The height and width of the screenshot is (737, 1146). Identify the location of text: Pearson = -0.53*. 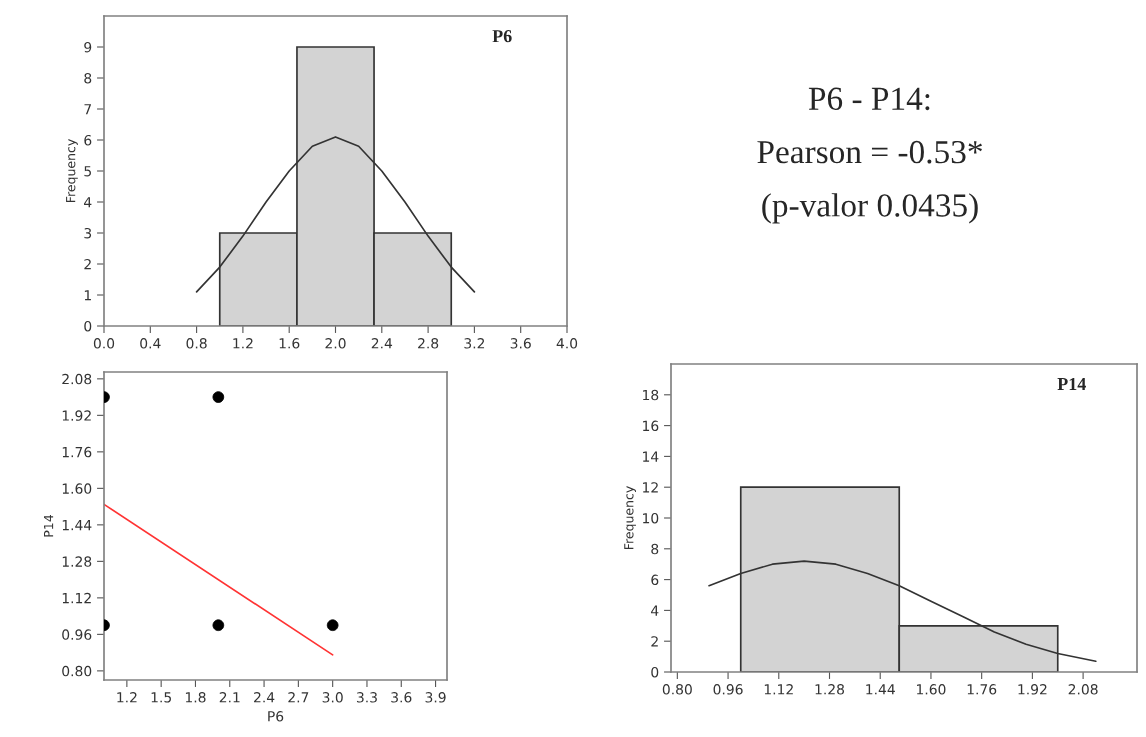
(869, 152).